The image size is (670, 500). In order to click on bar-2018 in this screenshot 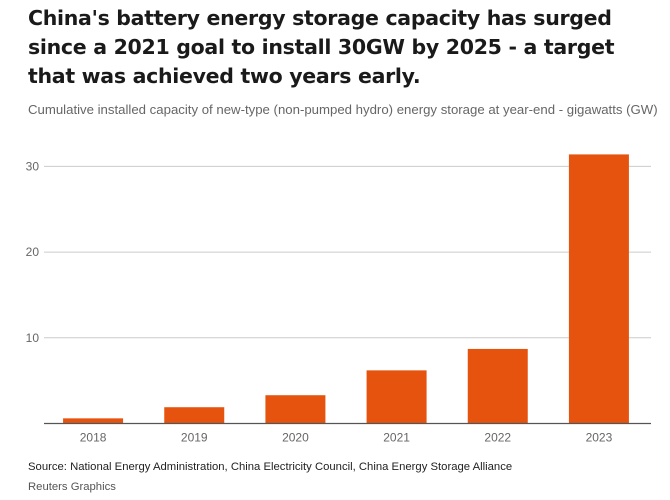, I will do `click(93, 421)`.